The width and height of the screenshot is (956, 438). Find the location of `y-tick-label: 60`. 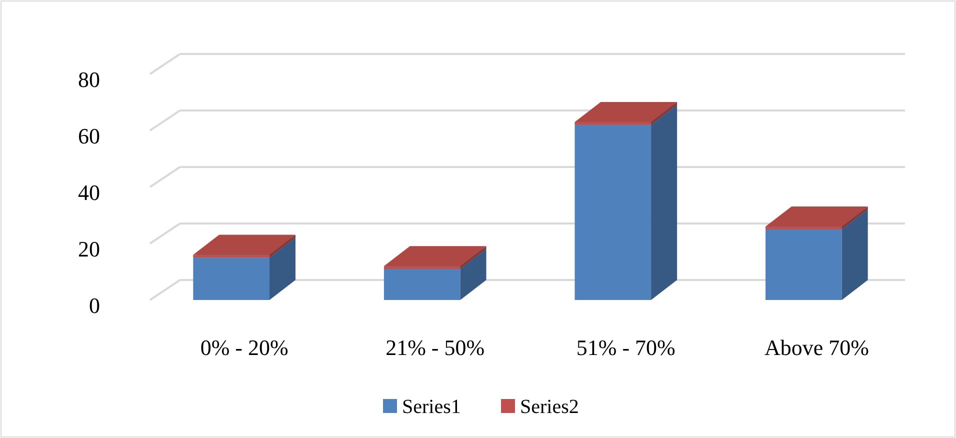

y-tick-label: 60 is located at coordinates (89, 136).